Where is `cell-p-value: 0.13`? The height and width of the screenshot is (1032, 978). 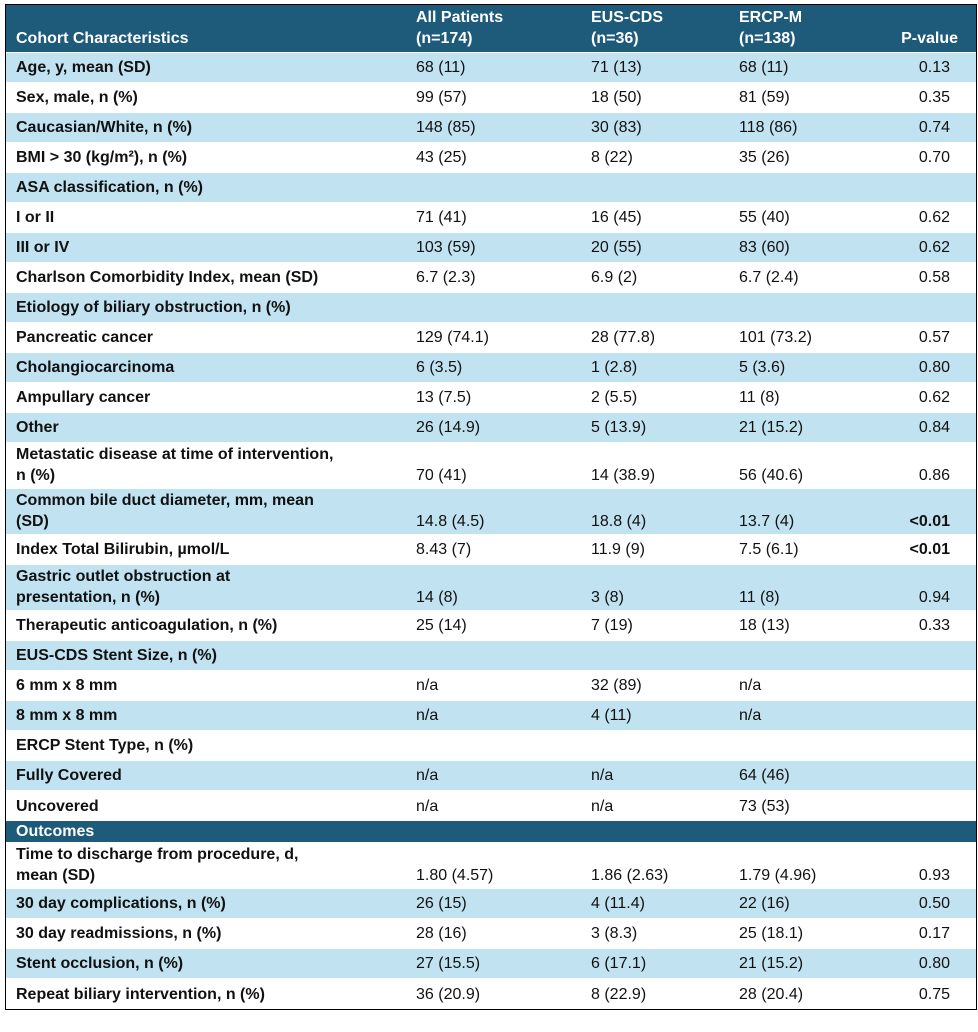 cell-p-value: 0.13 is located at coordinates (934, 67).